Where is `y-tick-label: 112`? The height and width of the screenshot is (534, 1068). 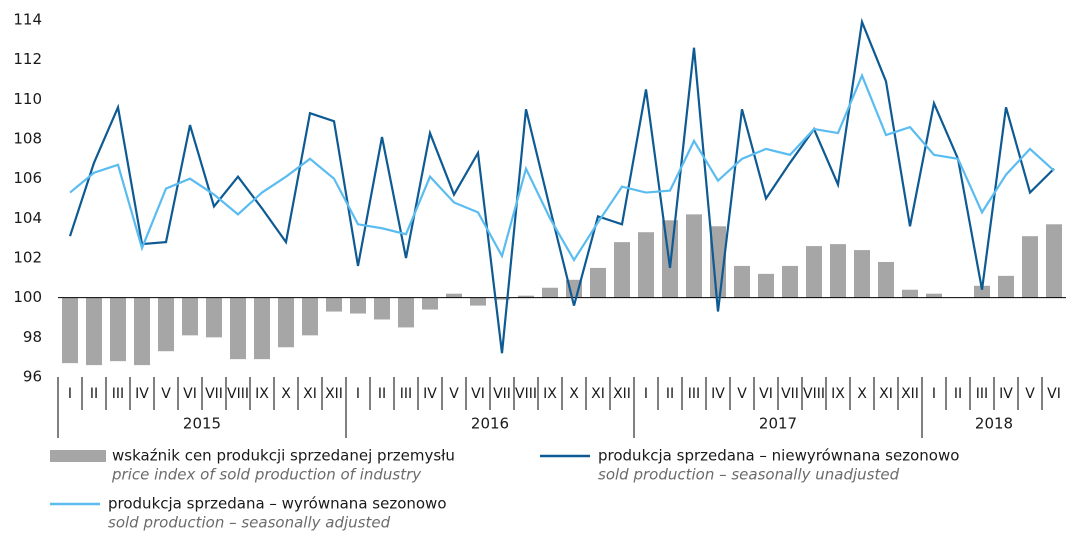 y-tick-label: 112 is located at coordinates (27, 59).